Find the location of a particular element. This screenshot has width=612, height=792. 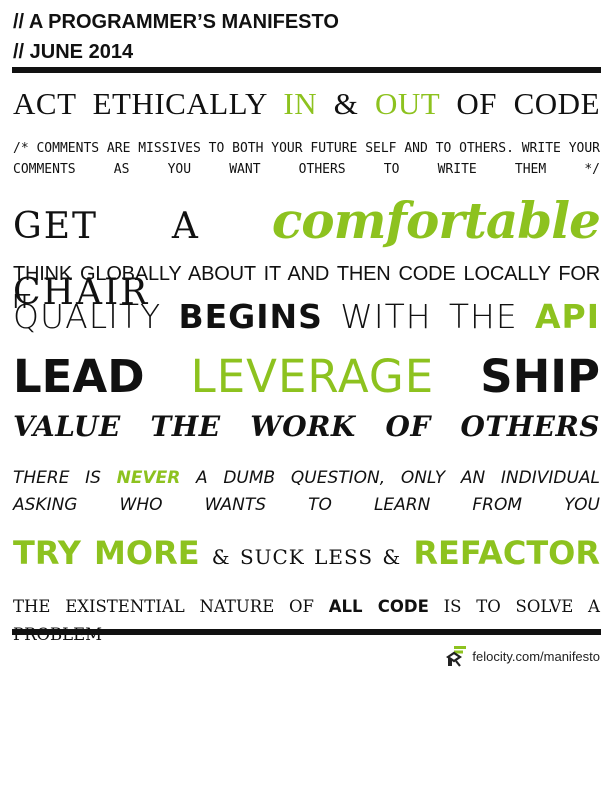

value-work-line: VALUE THE WORK OF OTHERS is located at coordinates (306, 426).